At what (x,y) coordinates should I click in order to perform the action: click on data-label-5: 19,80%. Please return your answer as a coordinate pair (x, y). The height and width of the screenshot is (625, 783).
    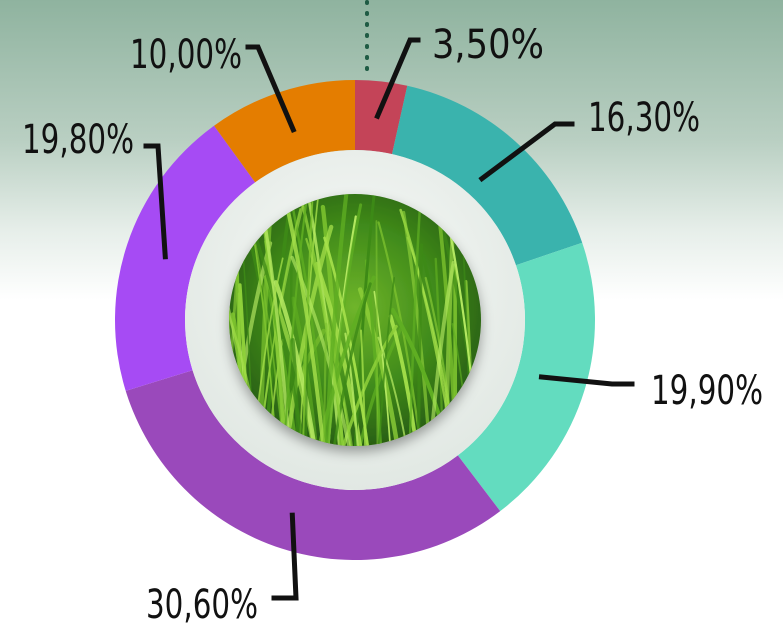
    Looking at the image, I should click on (78, 140).